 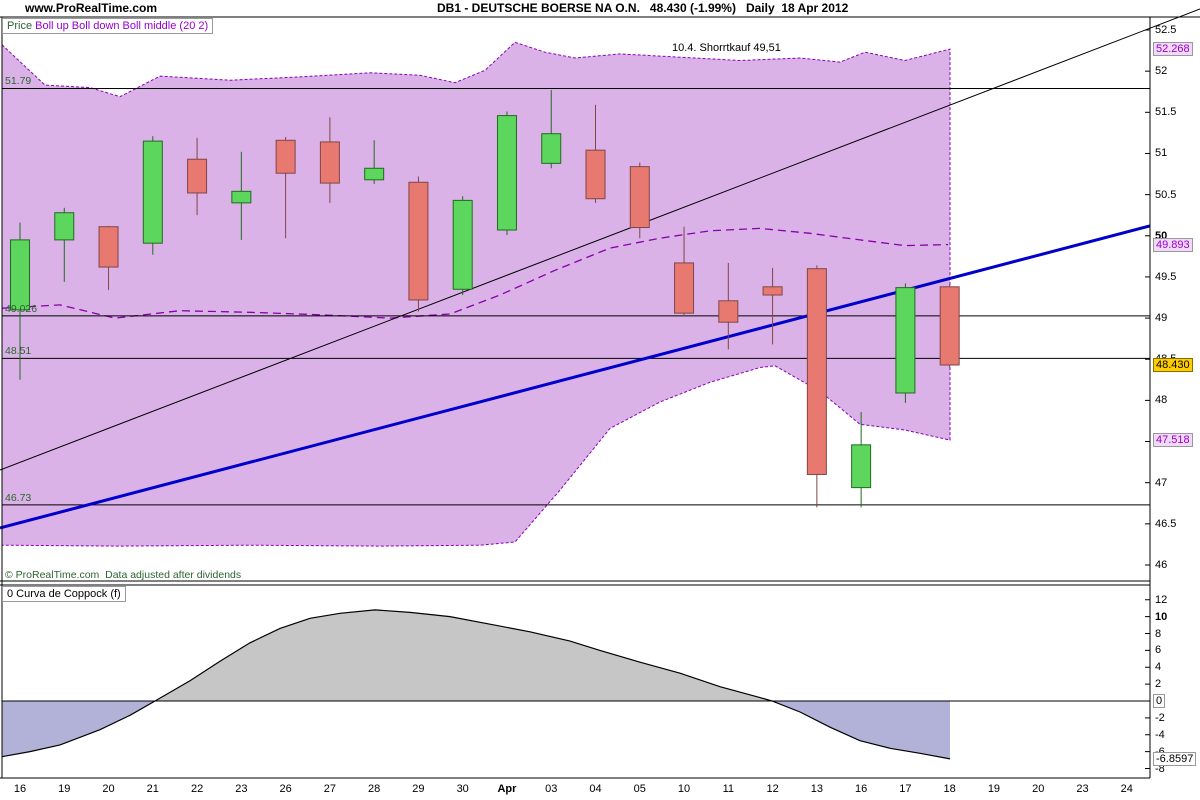 I want to click on coppock-axis-tick: -8, so click(x=1160, y=768).